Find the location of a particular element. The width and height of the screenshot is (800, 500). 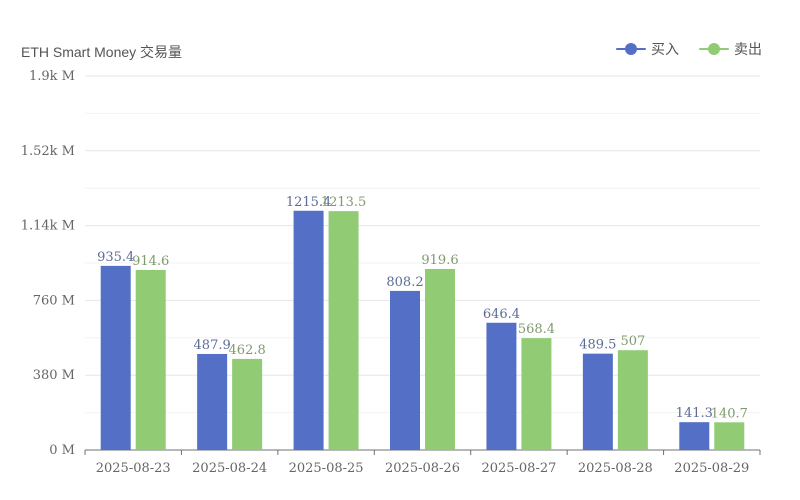

sell-value-label: 914.6 is located at coordinates (150, 261).